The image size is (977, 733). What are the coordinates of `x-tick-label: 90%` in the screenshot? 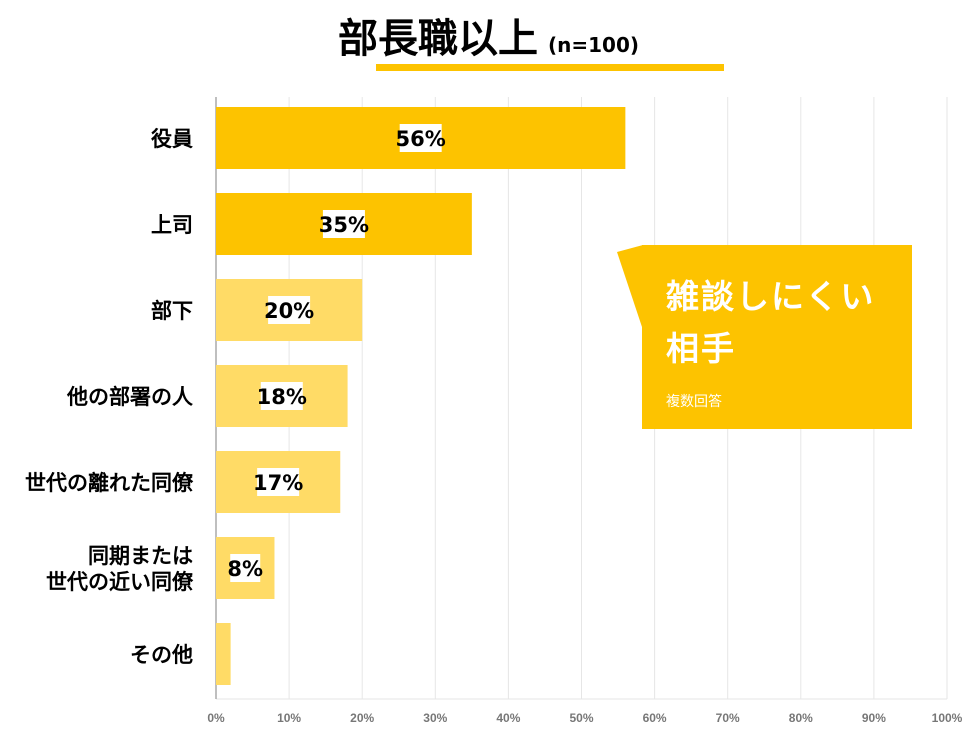 It's located at (874, 718).